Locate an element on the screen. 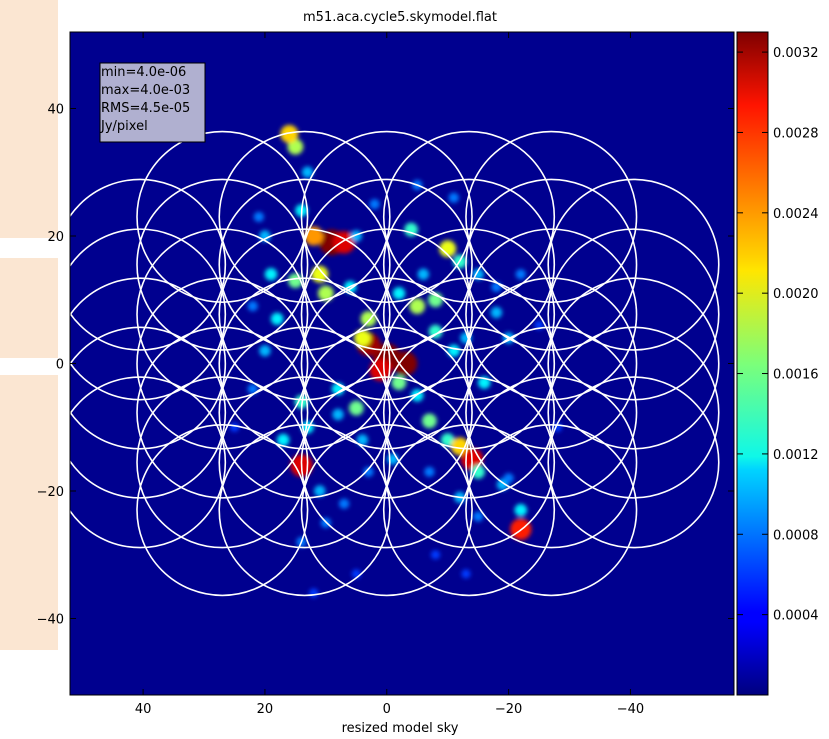  background-panel-top is located at coordinates (29, 119).